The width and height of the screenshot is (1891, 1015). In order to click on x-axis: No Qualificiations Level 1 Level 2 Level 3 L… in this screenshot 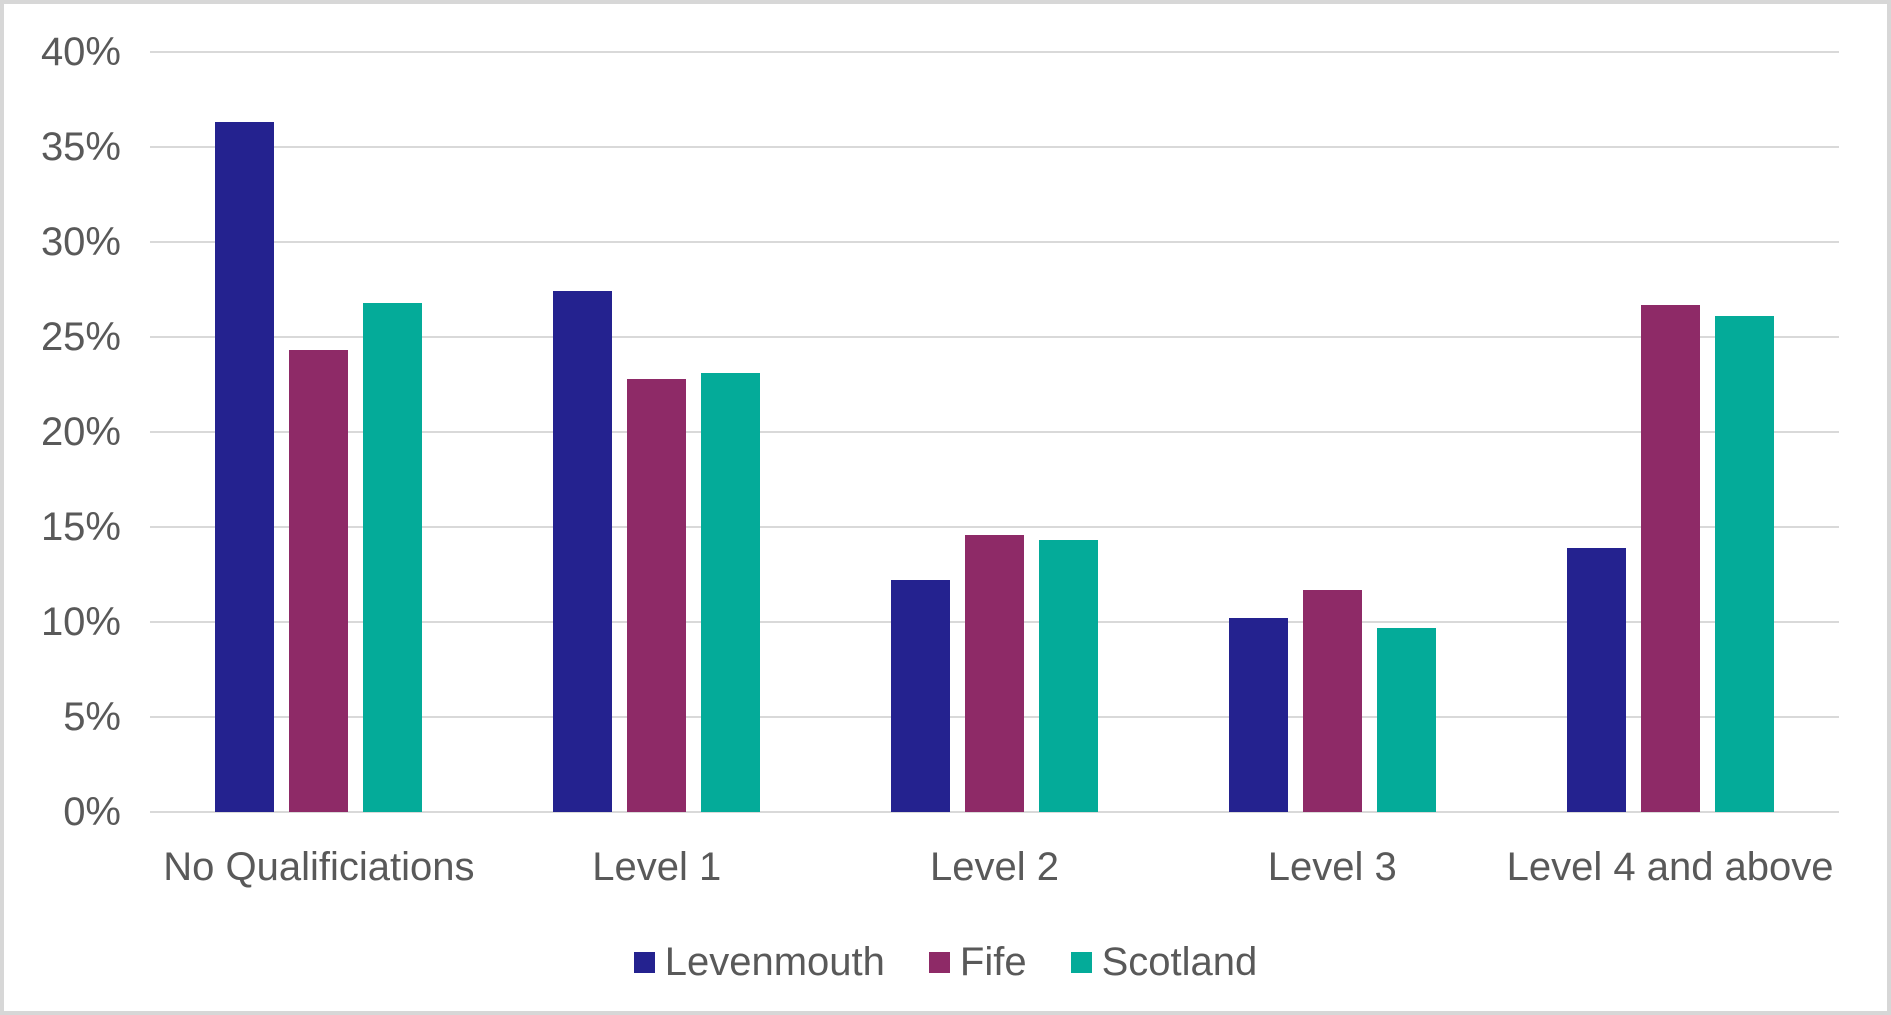, I will do `click(994, 867)`.